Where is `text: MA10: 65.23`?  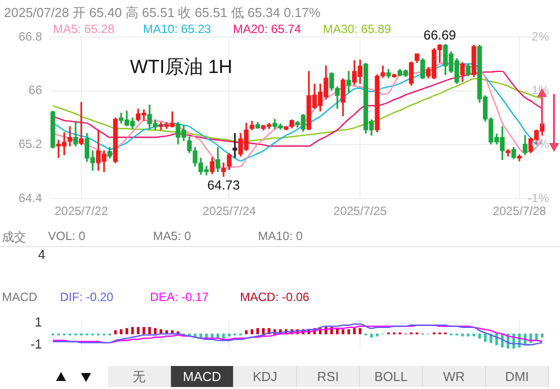 text: MA10: 65.23 is located at coordinates (177, 29).